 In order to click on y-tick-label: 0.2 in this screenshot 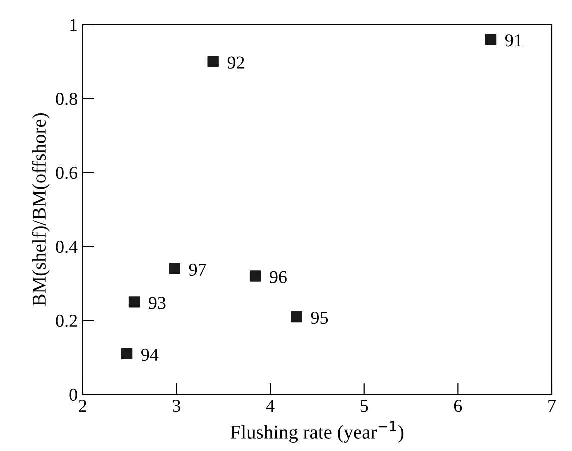, I will do `click(67, 321)`.